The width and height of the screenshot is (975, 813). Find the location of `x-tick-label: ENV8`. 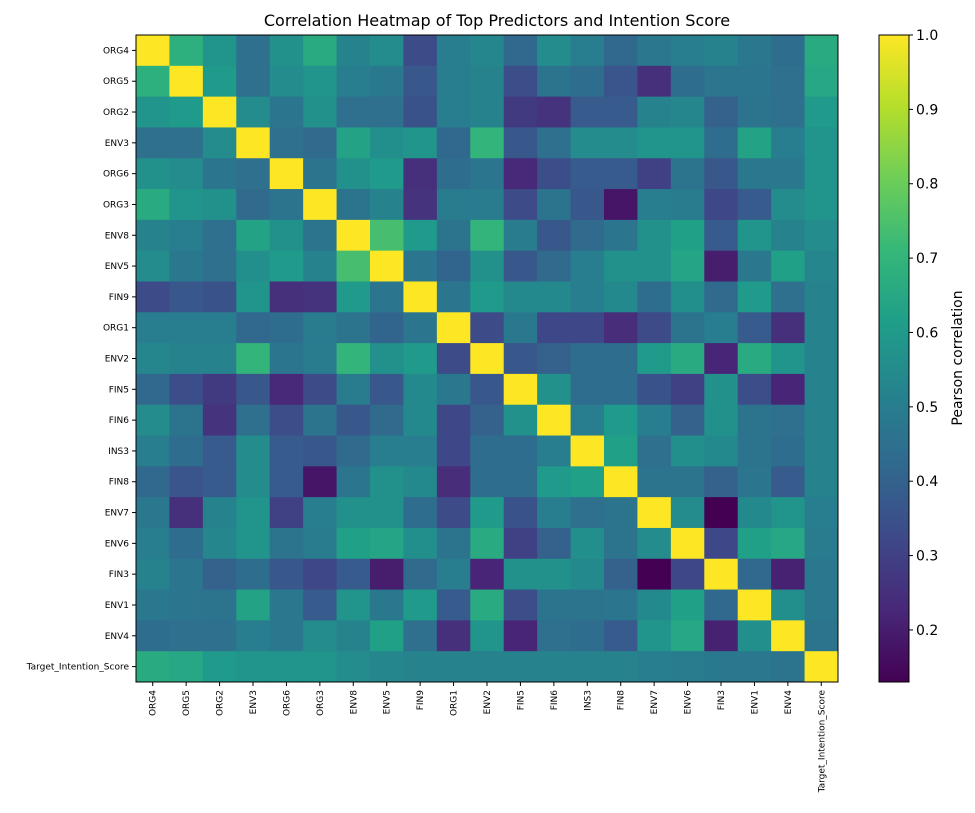

x-tick-label: ENV8 is located at coordinates (354, 702).